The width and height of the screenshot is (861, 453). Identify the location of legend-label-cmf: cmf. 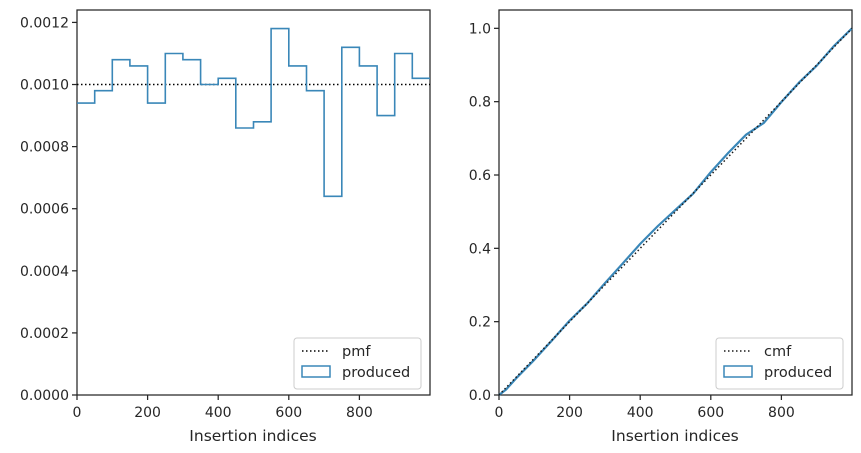
(778, 352).